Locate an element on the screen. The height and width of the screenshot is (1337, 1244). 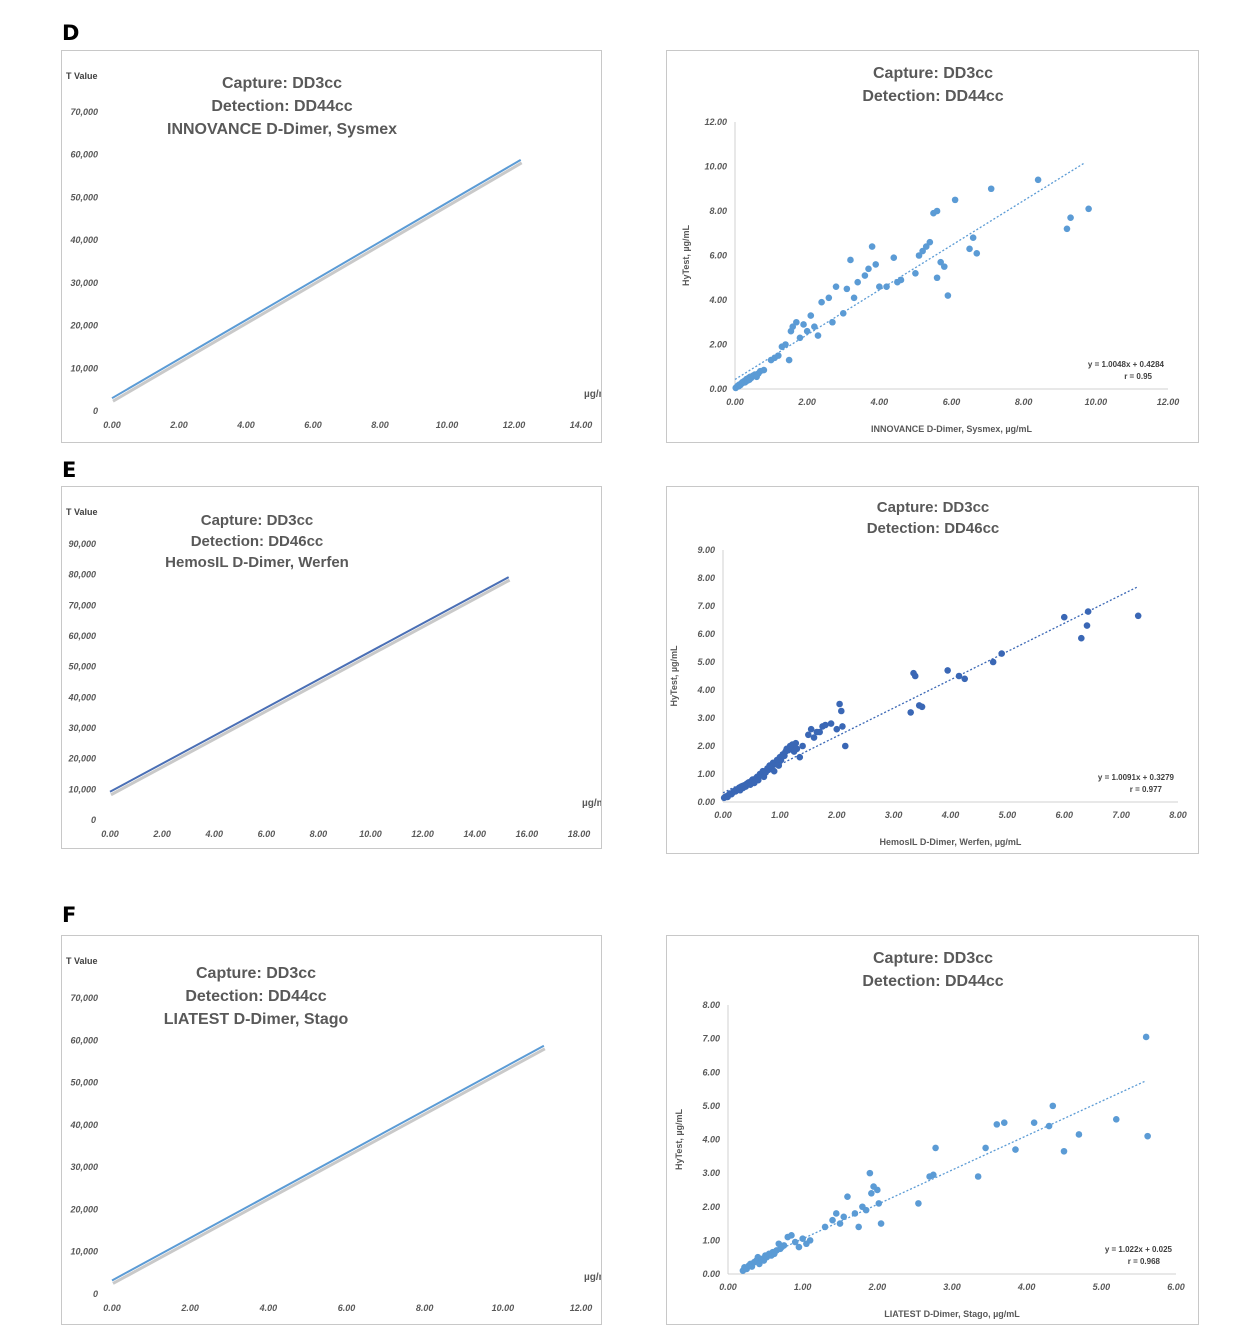
x-tick-label: 10.00 is located at coordinates (503, 1308).